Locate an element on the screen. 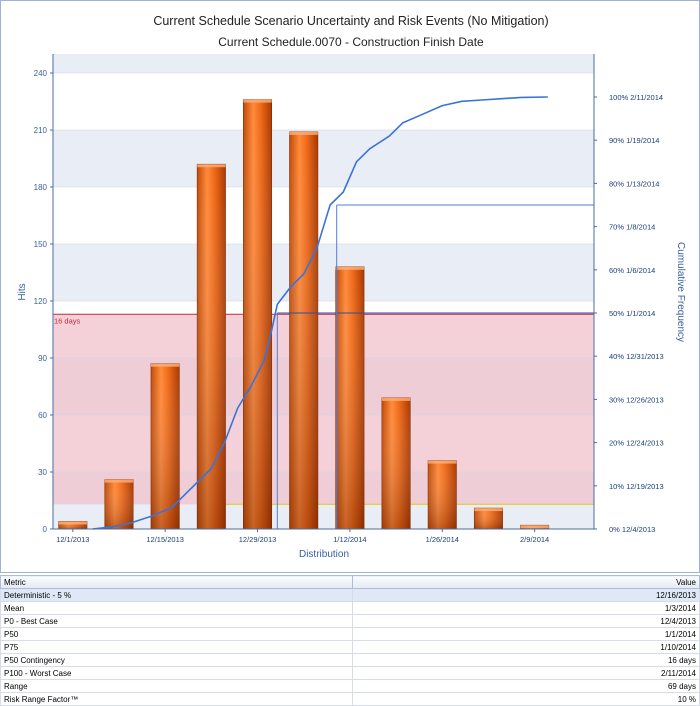 This screenshot has width=700, height=706. y2-tick-label: 80% 1/13/2014 is located at coordinates (634, 183).